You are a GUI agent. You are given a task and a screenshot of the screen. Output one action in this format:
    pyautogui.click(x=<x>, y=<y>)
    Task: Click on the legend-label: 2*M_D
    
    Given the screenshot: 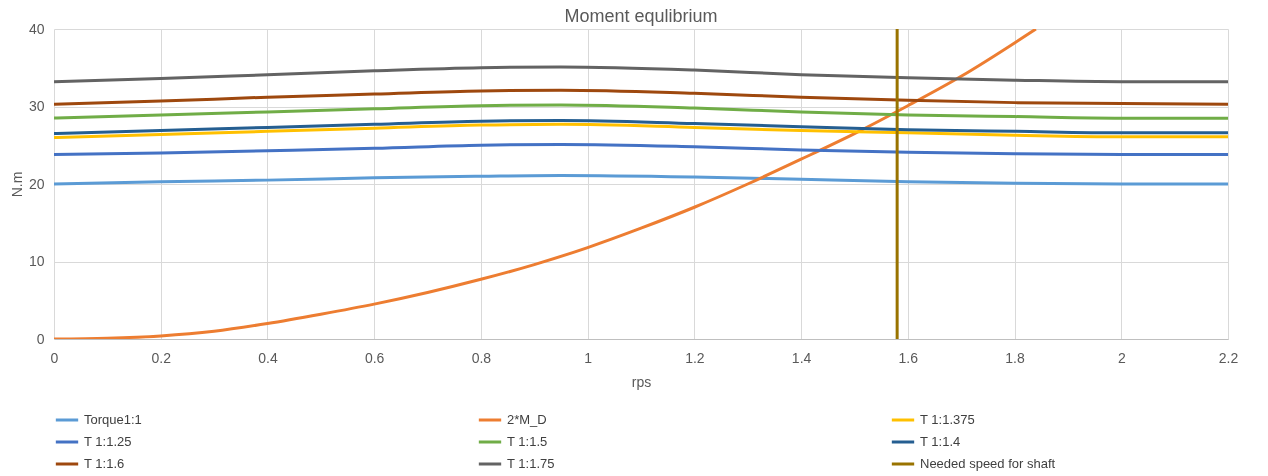 What is the action you would take?
    pyautogui.click(x=527, y=419)
    